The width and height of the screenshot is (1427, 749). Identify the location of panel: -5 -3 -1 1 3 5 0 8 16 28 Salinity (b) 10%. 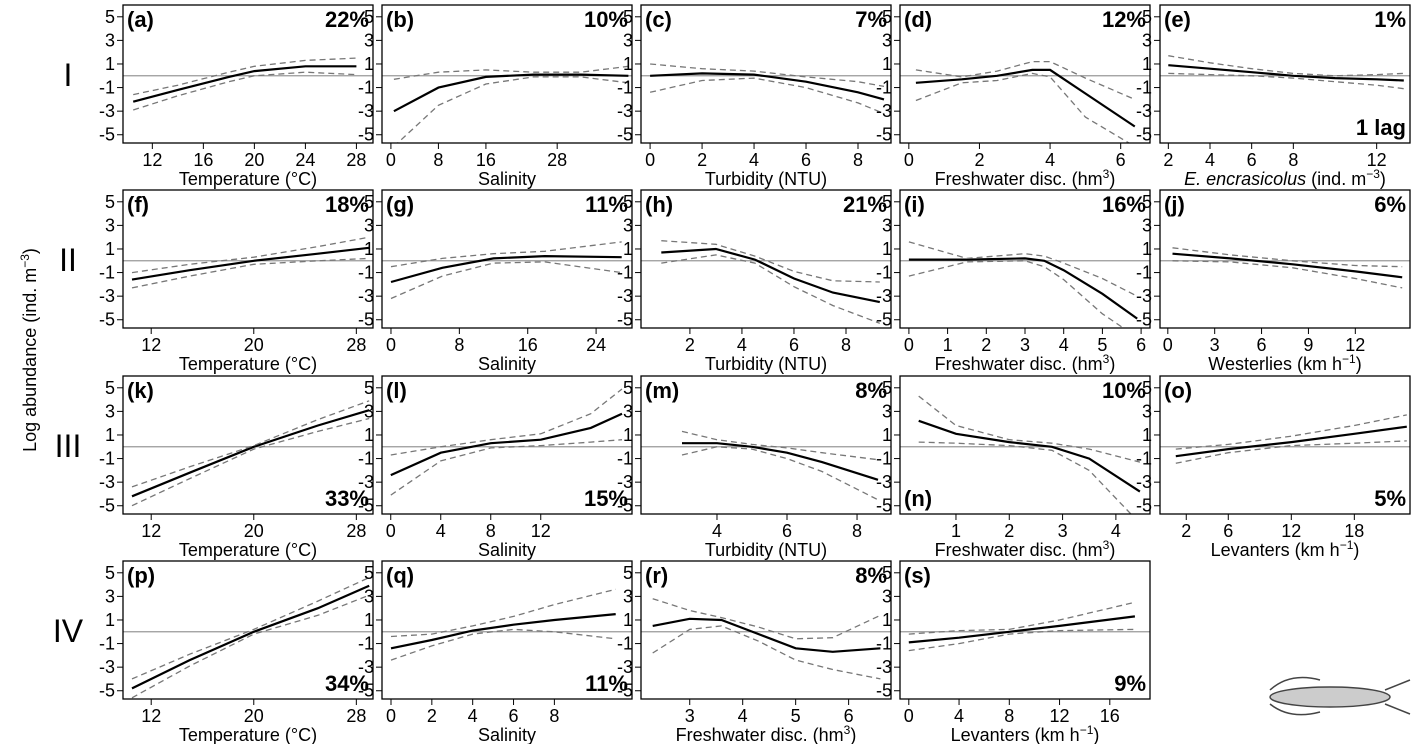
(495, 96).